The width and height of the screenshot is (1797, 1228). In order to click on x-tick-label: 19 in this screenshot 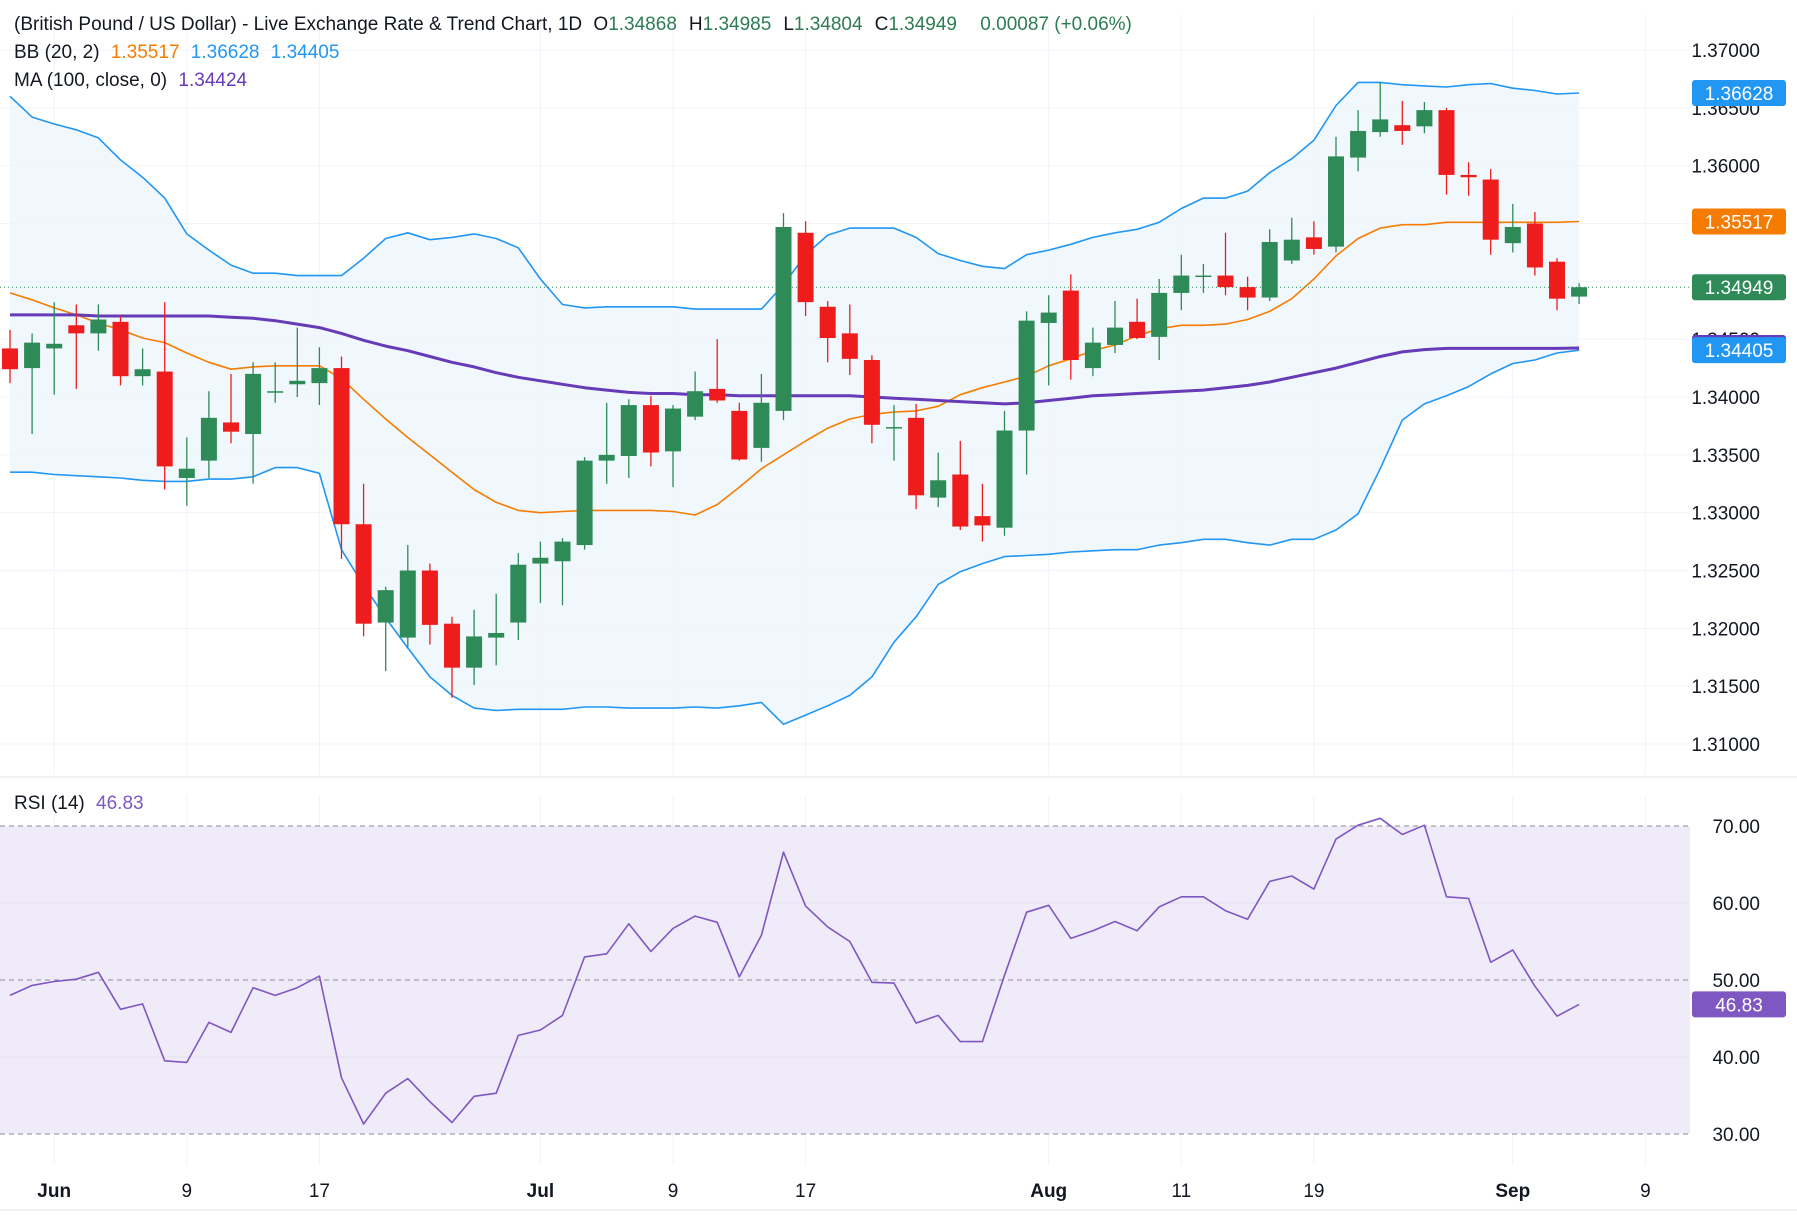, I will do `click(1313, 1191)`.